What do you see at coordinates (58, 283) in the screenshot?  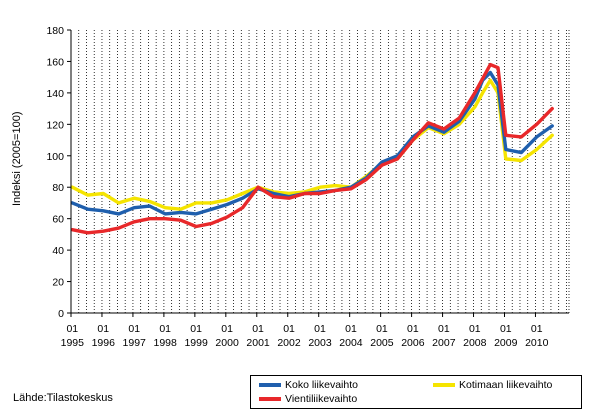 I see `y-tick-label: 20` at bounding box center [58, 283].